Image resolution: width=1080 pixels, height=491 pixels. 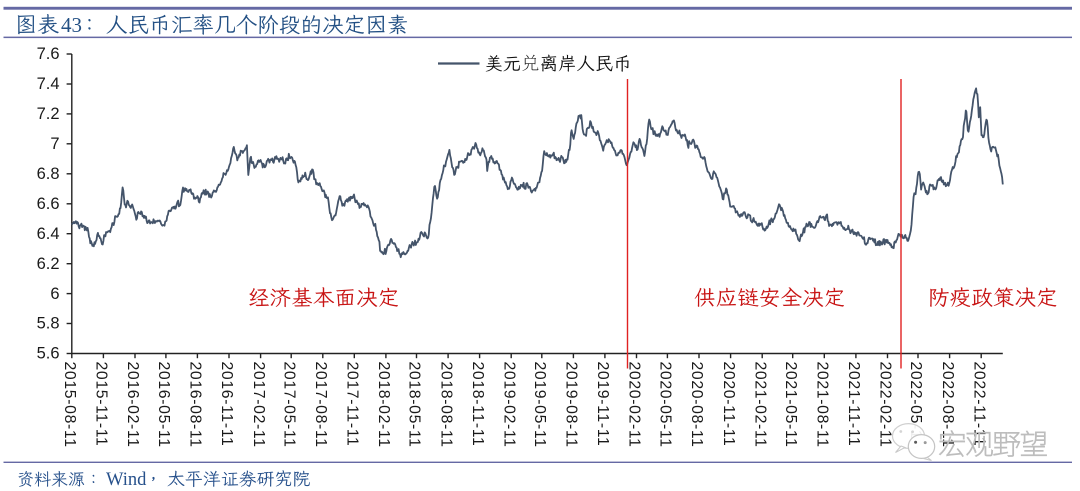 I want to click on svg-text: 2018-02-11, so click(x=383, y=405).